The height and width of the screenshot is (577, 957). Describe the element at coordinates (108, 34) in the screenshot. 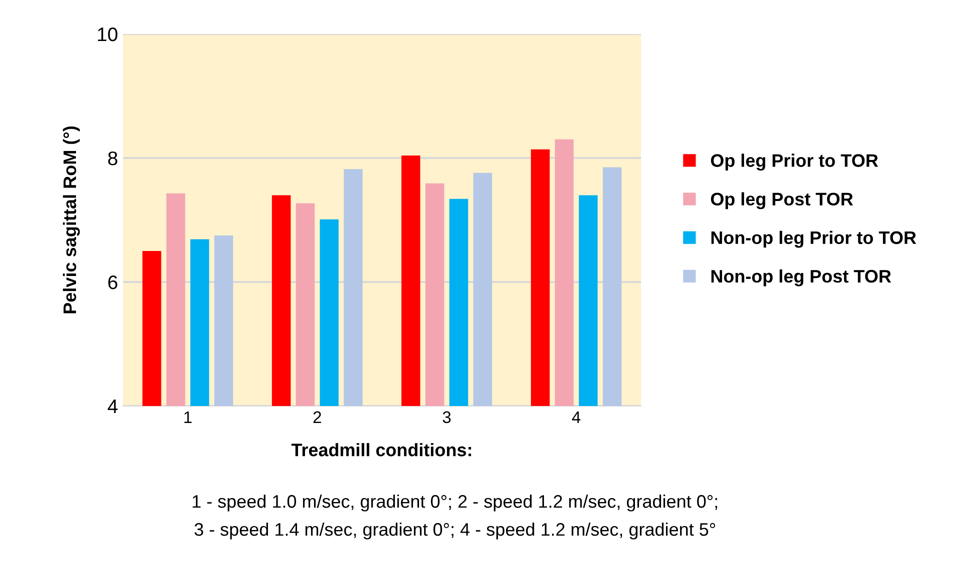

I see `y-tick-label: 10` at that location.